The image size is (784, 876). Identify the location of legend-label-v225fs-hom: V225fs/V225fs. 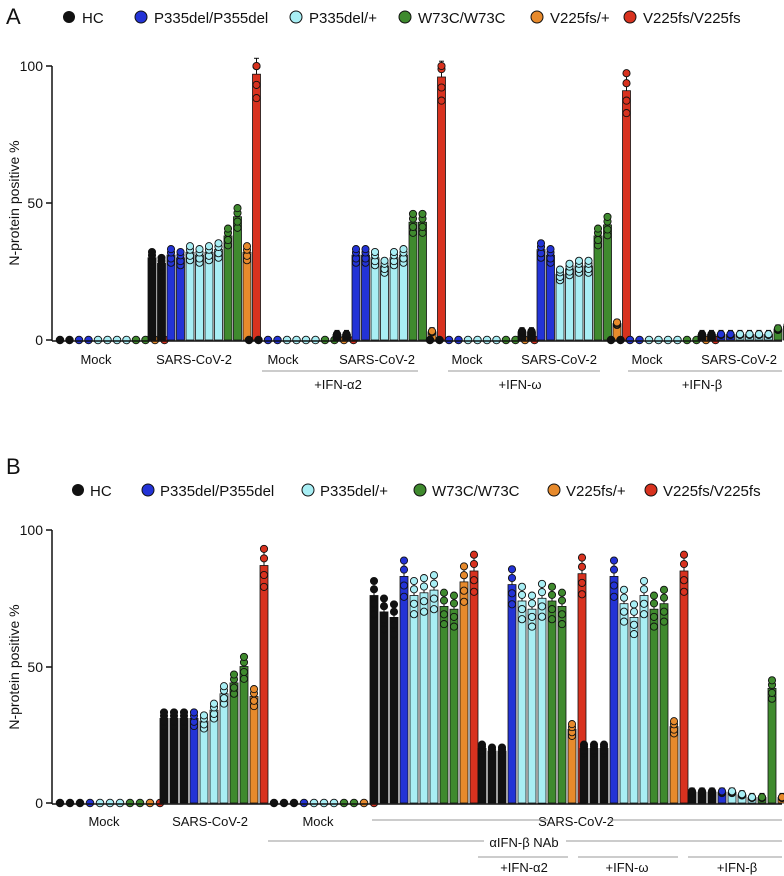
(692, 18).